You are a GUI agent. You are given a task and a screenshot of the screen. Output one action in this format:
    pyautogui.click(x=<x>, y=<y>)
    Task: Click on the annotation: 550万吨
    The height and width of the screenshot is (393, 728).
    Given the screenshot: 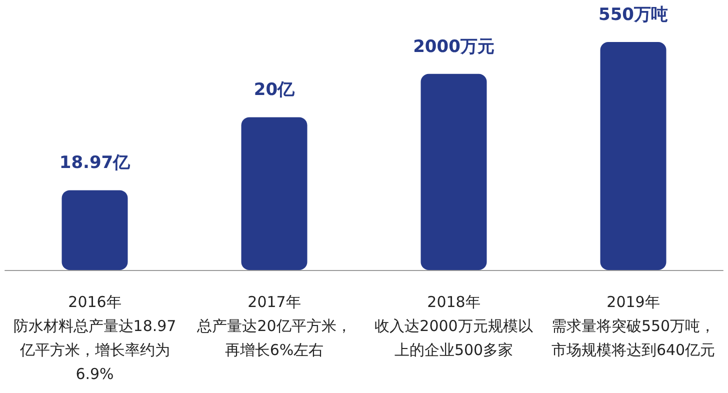 What is the action you would take?
    pyautogui.click(x=633, y=15)
    